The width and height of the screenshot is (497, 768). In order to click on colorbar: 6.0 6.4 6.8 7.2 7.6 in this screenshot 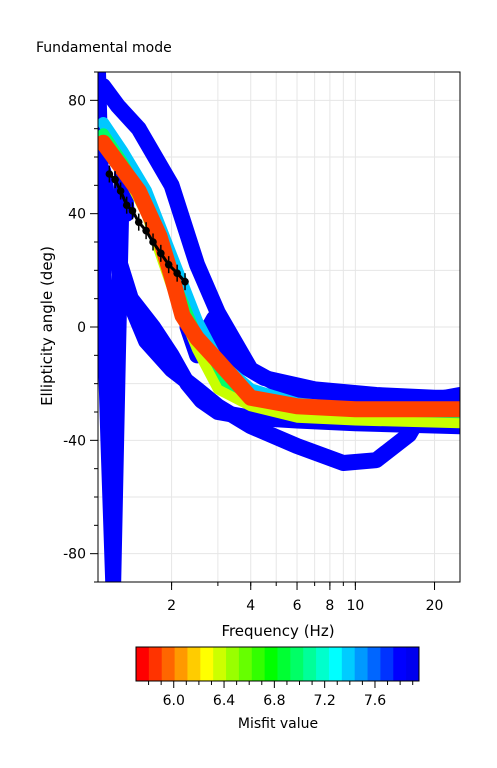, I will do `click(277, 677)`.